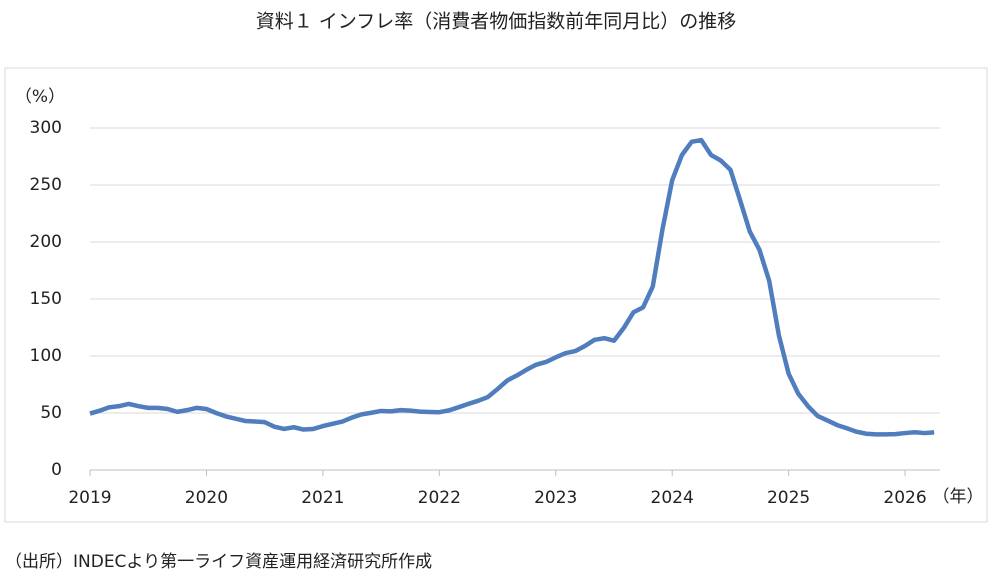 The image size is (993, 577). Describe the element at coordinates (46, 299) in the screenshot. I see `y-tick-label: 150` at that location.